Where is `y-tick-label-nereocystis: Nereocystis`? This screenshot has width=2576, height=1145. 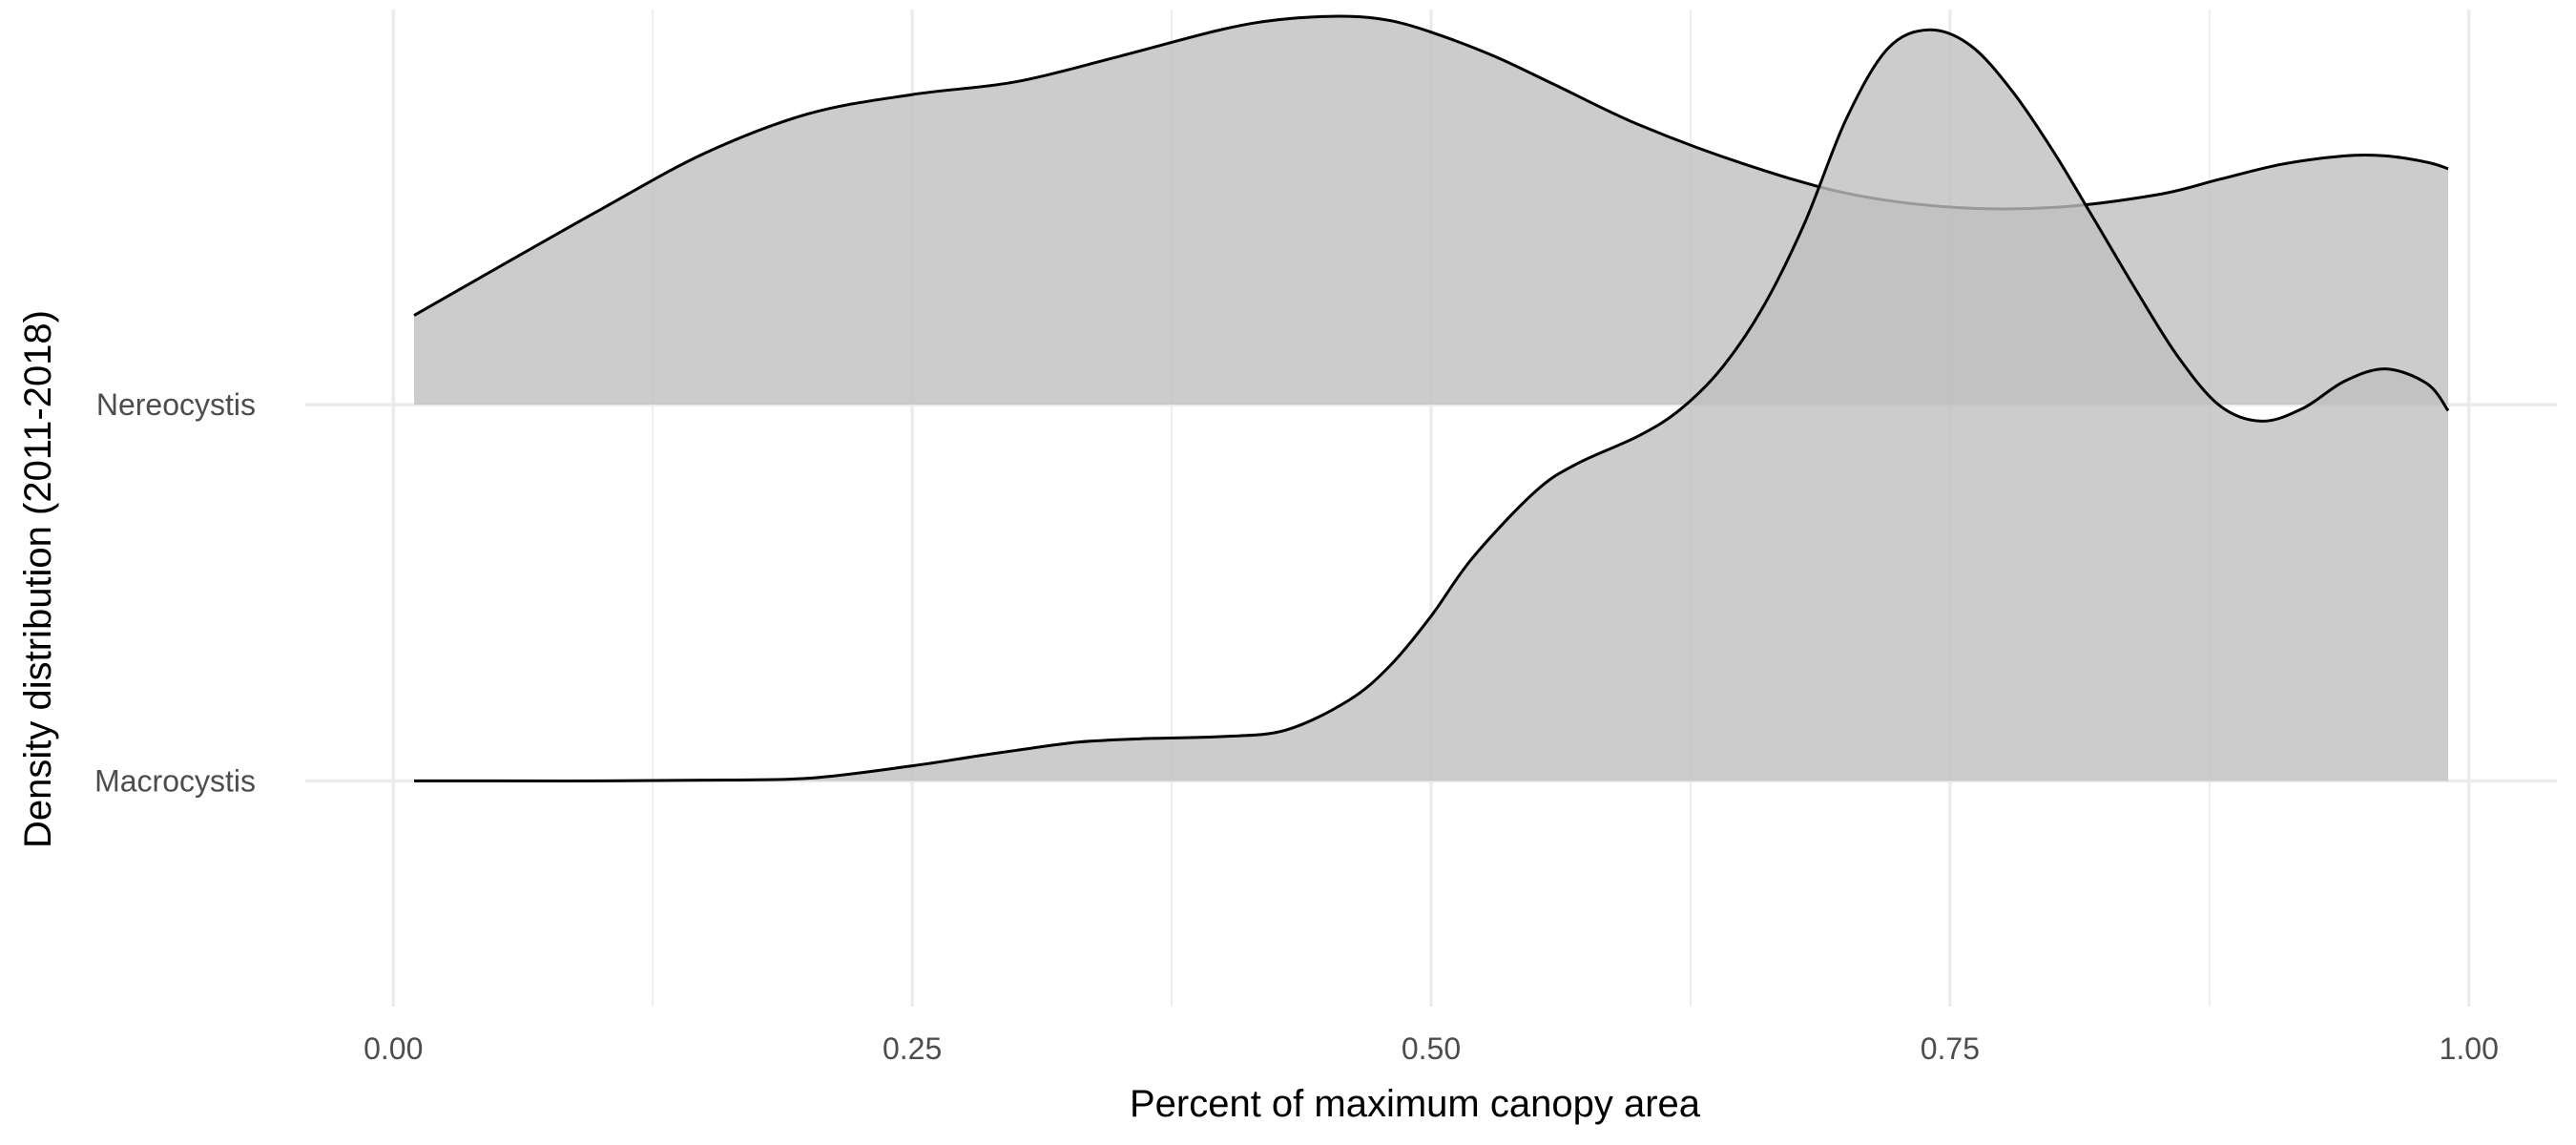 y-tick-label-nereocystis: Nereocystis is located at coordinates (176, 404).